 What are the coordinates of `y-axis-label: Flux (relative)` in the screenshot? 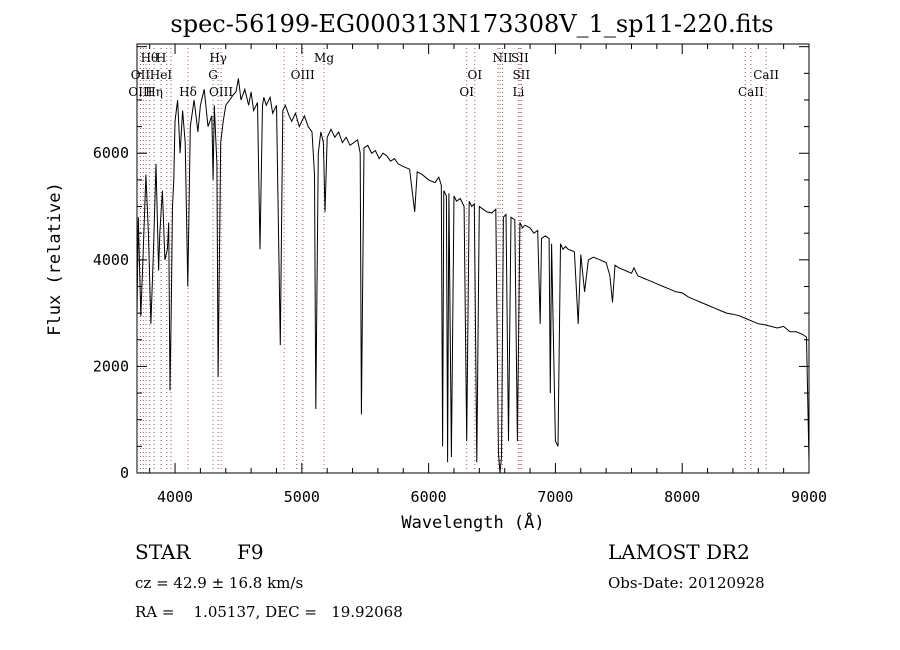 It's located at (55, 259).